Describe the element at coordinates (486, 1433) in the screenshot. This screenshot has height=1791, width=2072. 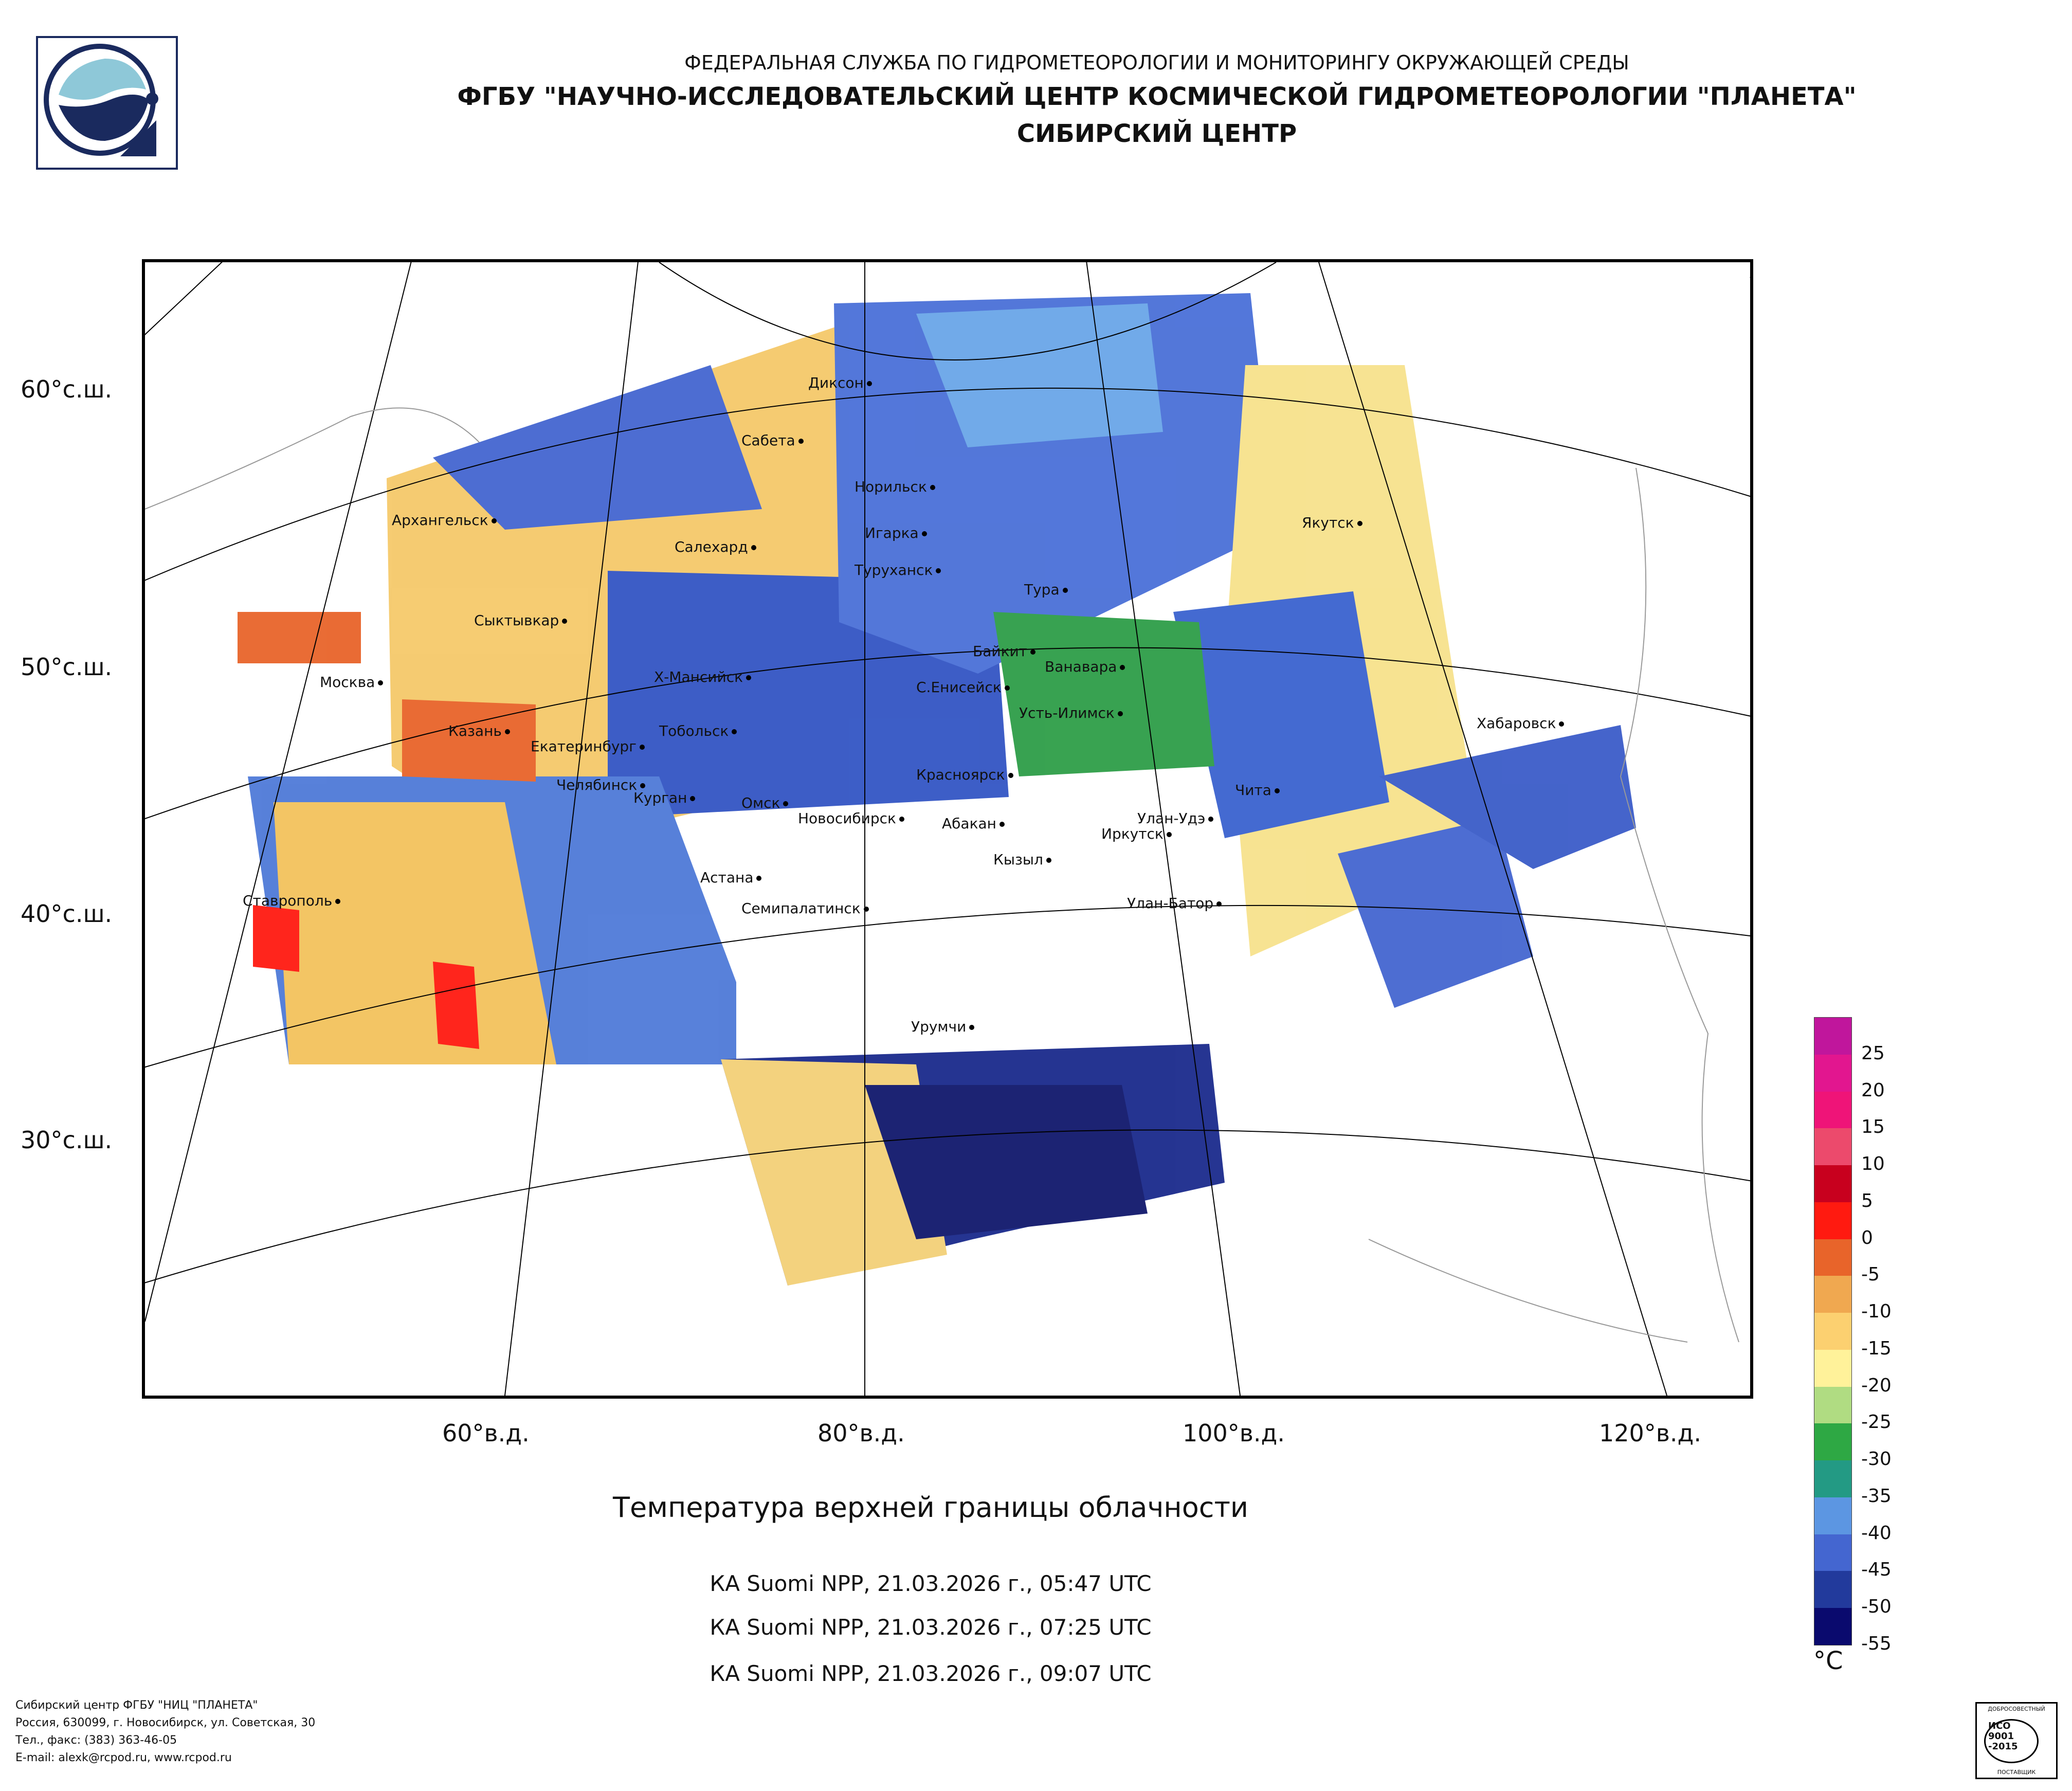
I see `longitude-label: 60°в.д.` at that location.